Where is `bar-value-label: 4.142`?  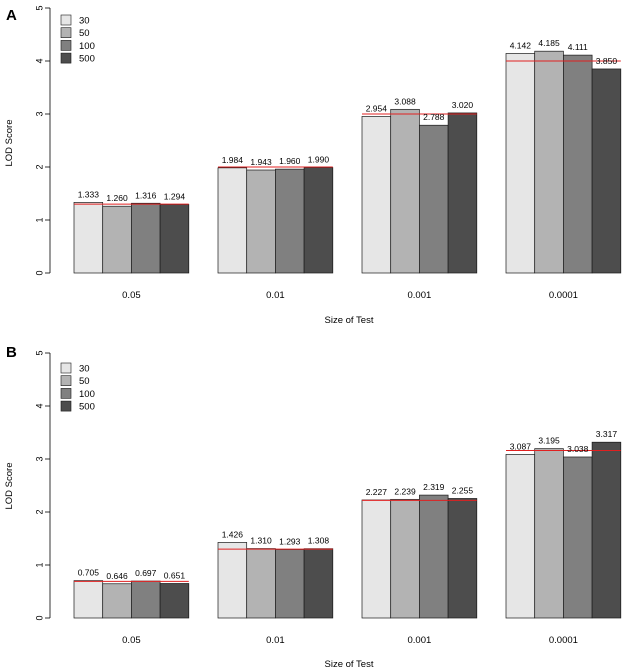 bar-value-label: 4.142 is located at coordinates (521, 45).